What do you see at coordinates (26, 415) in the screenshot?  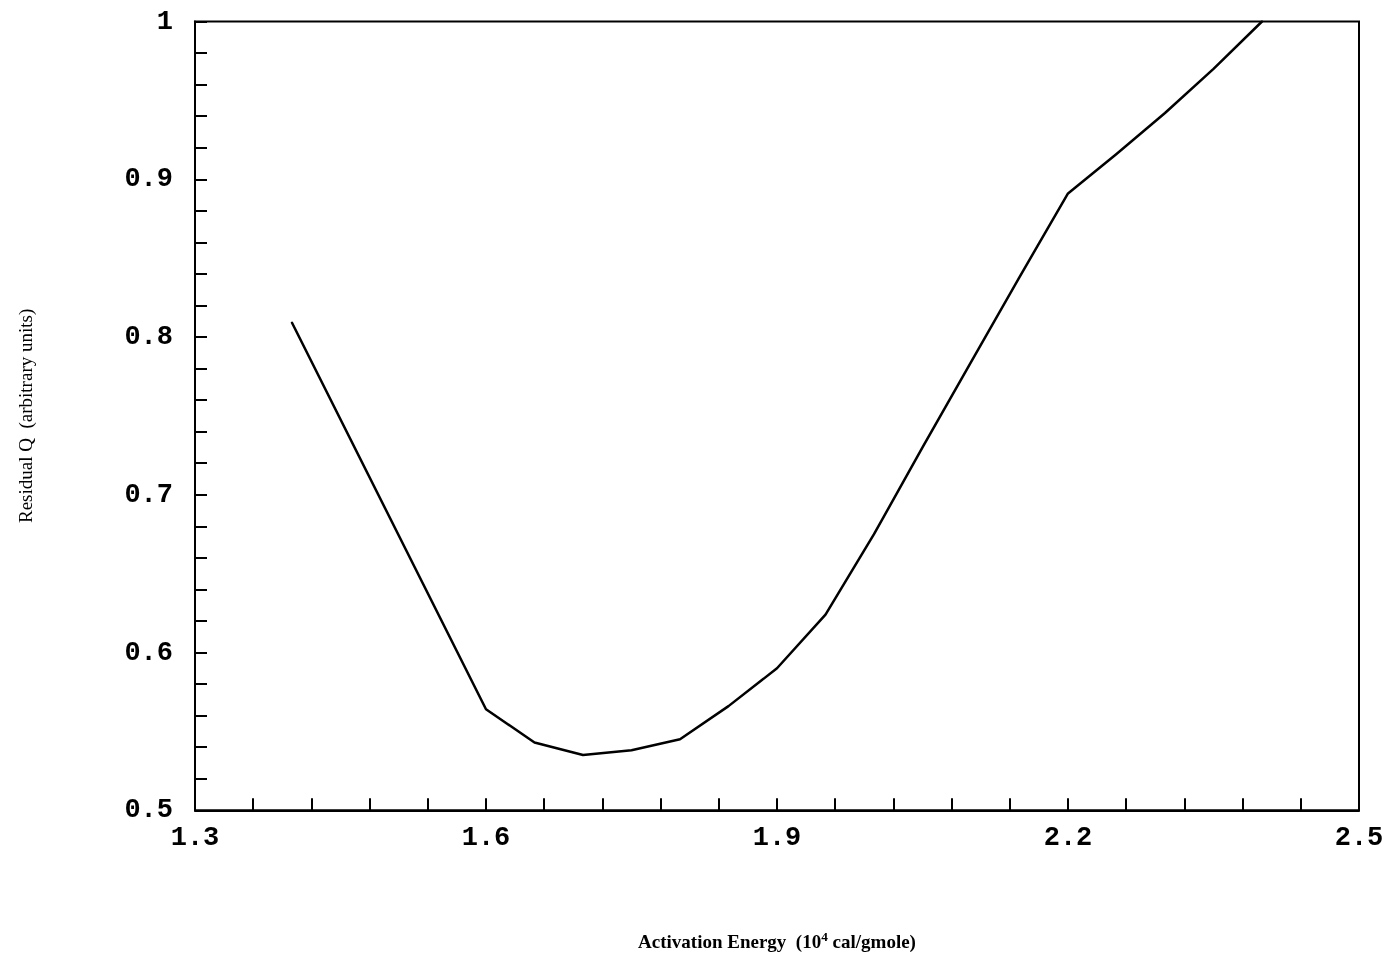 I see `y-axis-title: Residual Q (arbitrary units)` at bounding box center [26, 415].